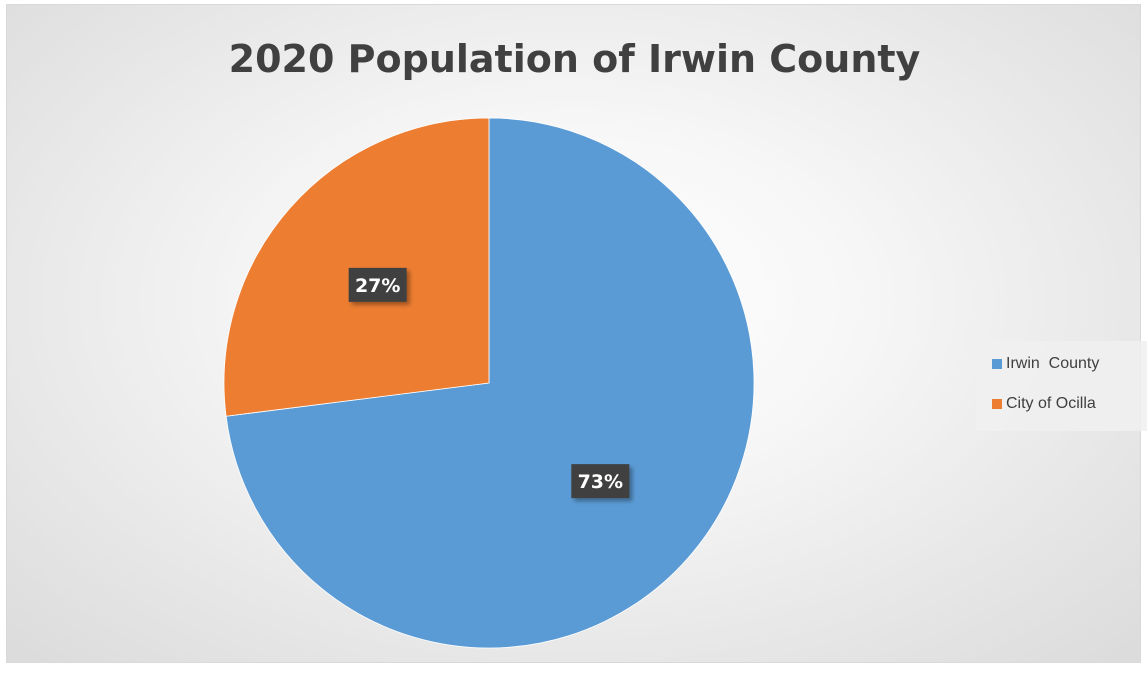 The width and height of the screenshot is (1147, 673). What do you see at coordinates (1061, 386) in the screenshot?
I see `legend: Irwin County City of Ocilla` at bounding box center [1061, 386].